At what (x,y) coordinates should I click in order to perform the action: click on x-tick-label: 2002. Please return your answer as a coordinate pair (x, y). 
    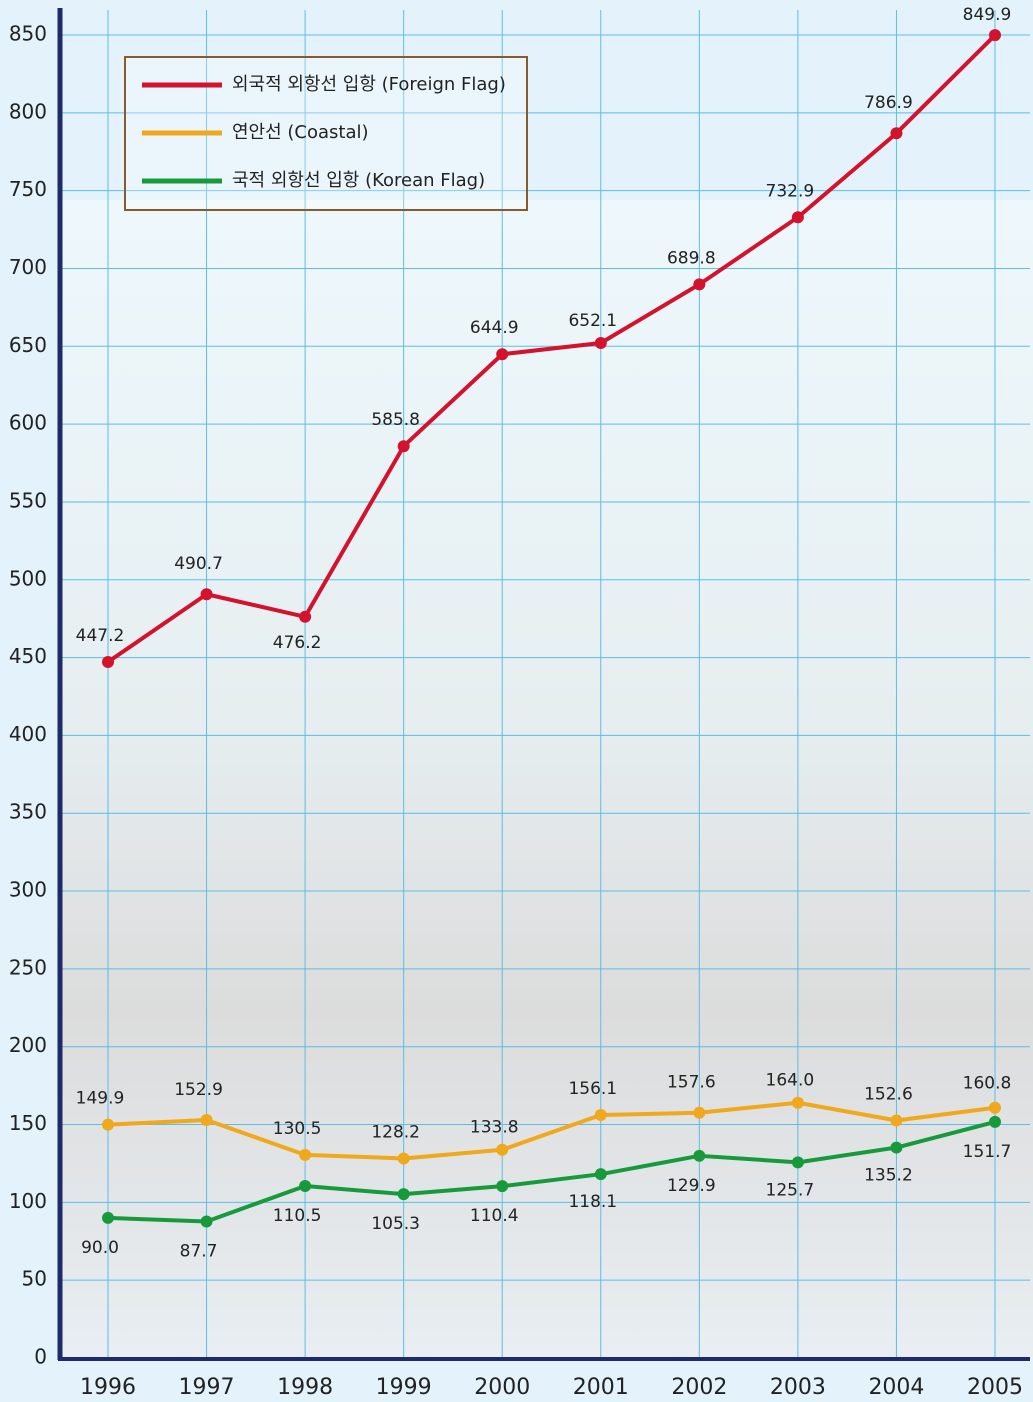
    Looking at the image, I should click on (699, 1387).